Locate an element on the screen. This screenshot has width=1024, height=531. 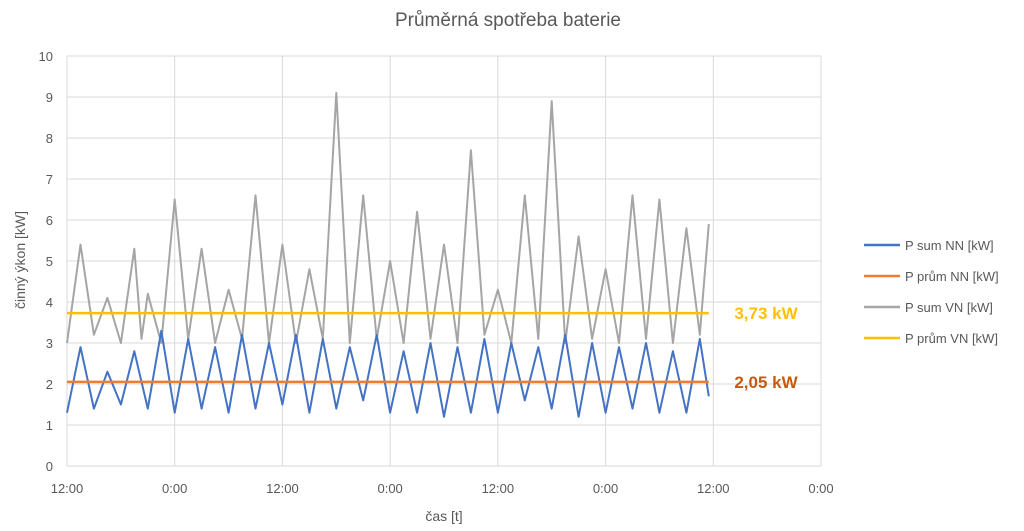
legend-label: P prům VN [kW] is located at coordinates (951, 338).